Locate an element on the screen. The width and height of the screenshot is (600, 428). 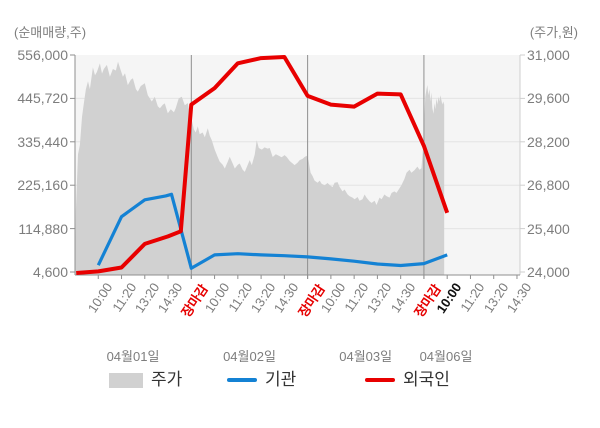
foreigner-line-swatch is located at coordinates (380, 380).